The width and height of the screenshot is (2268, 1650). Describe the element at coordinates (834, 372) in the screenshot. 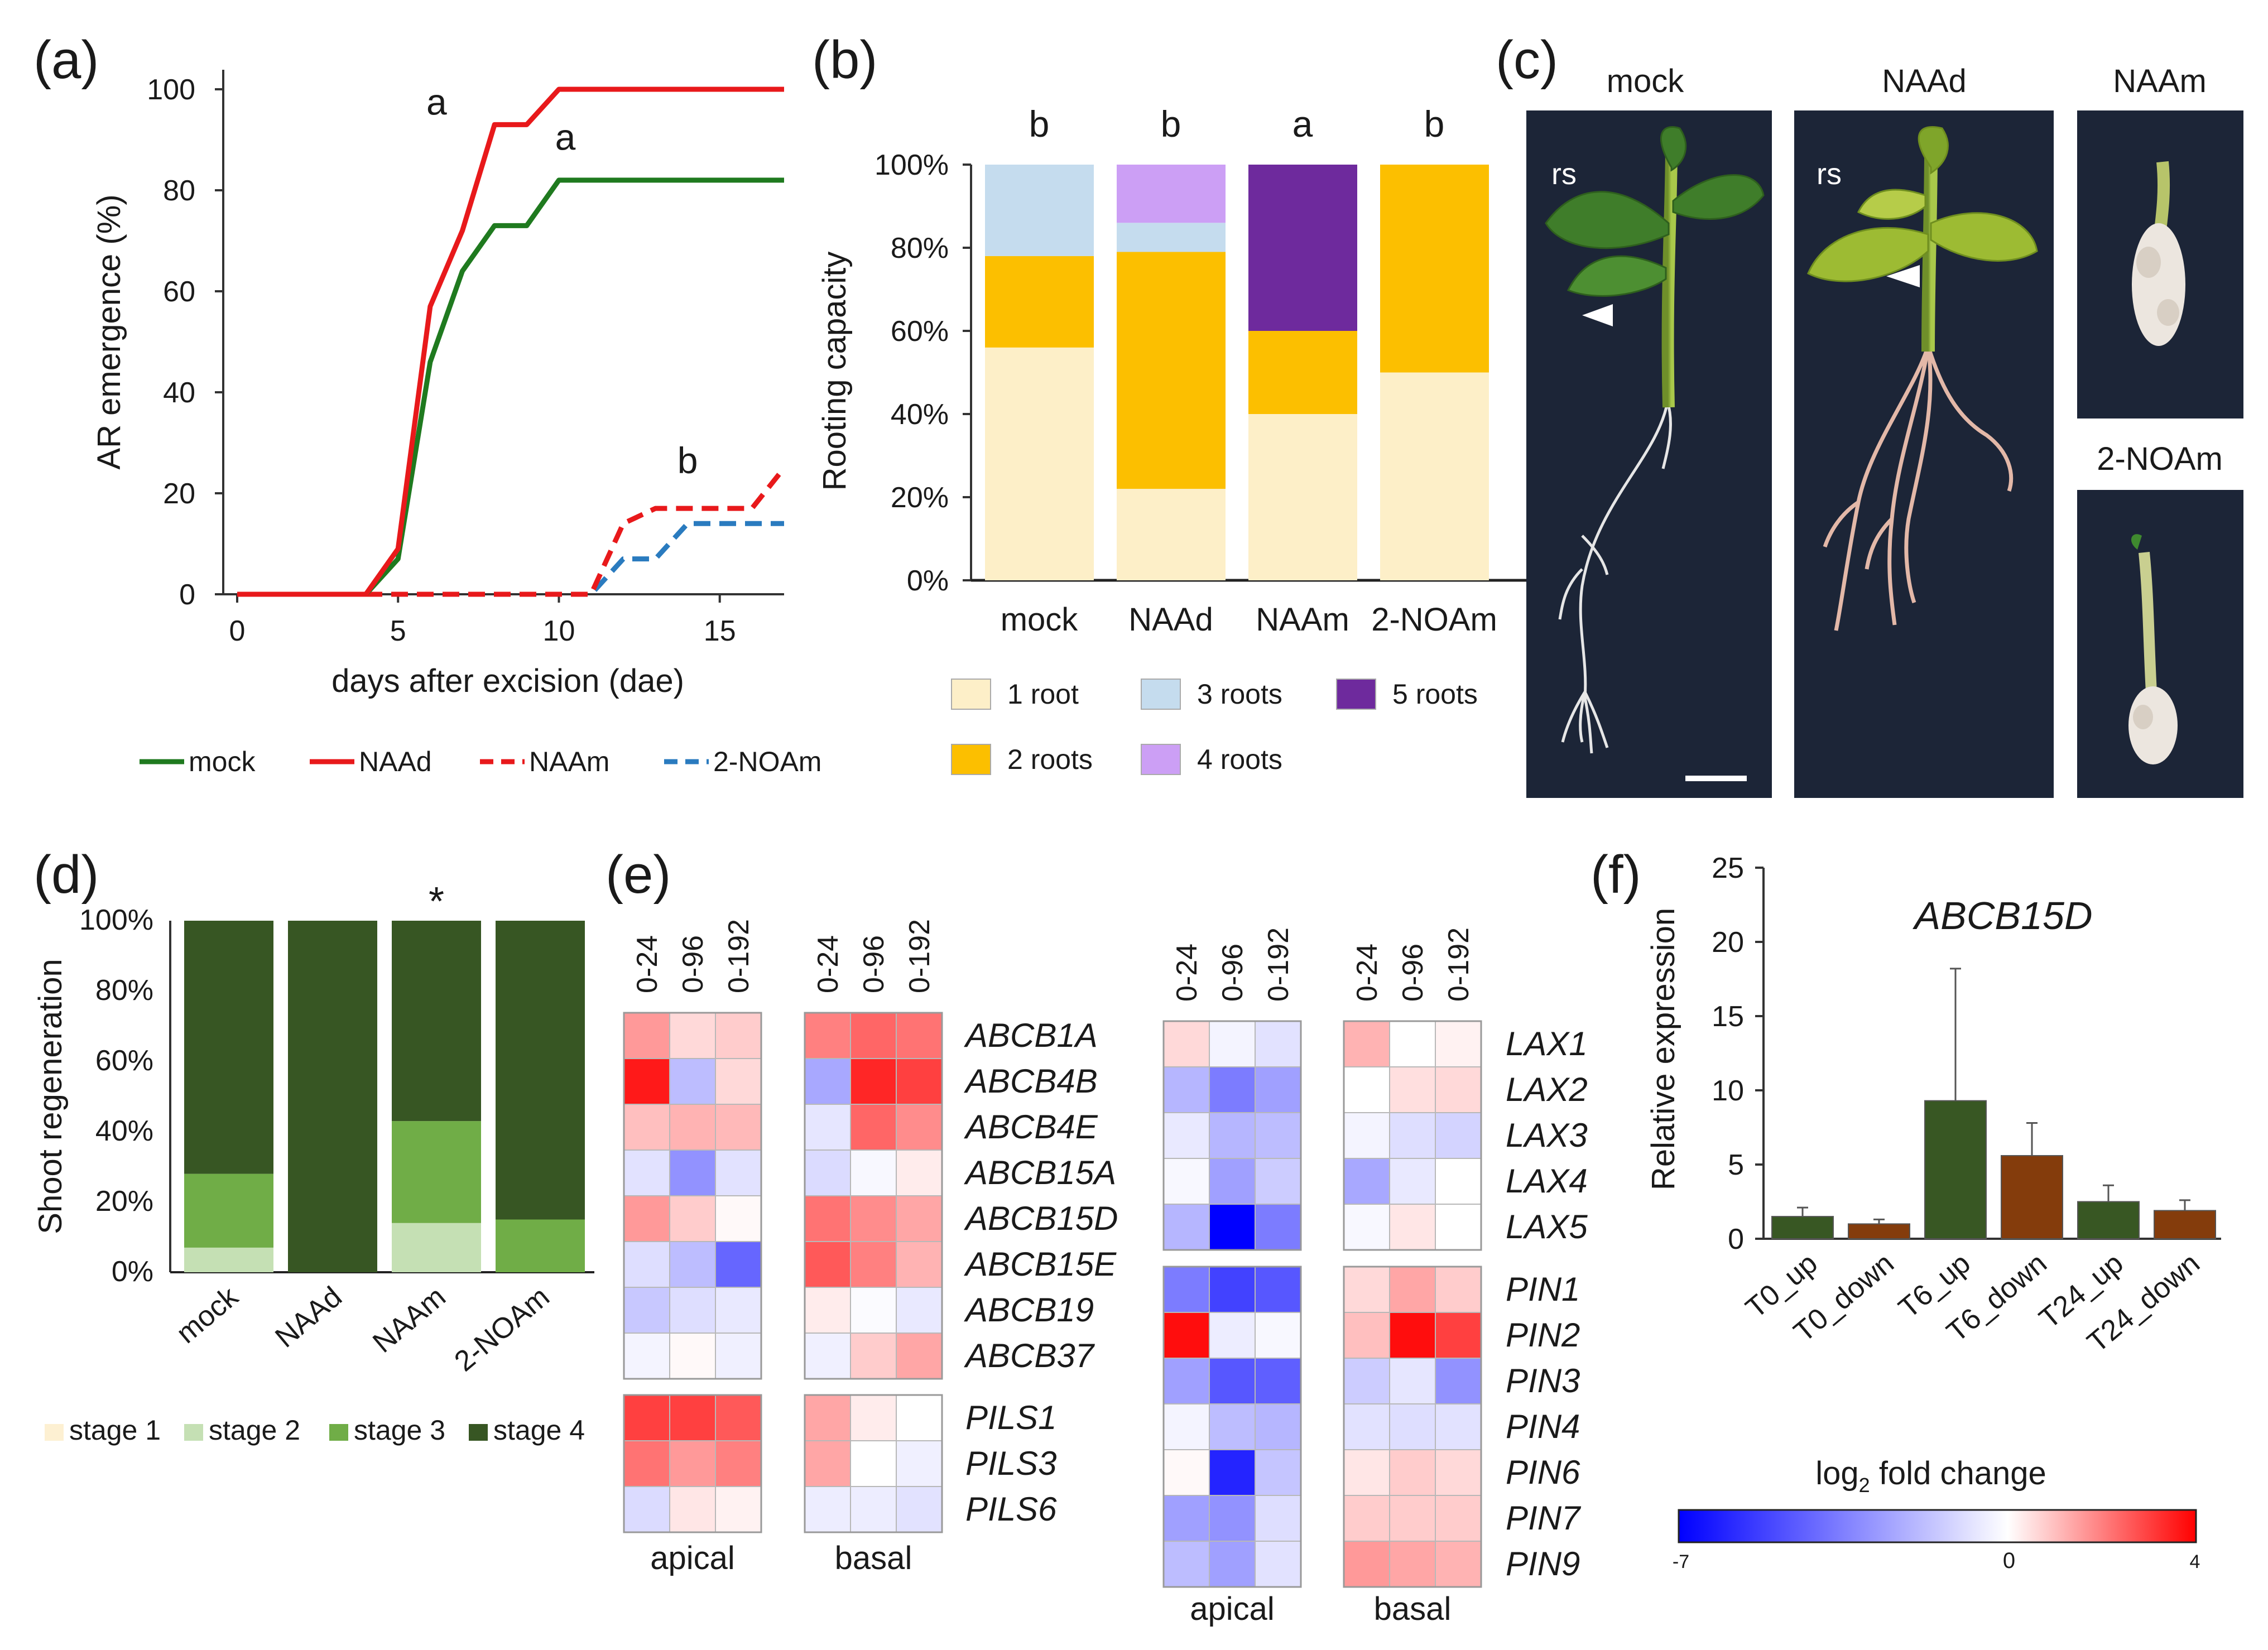

I see `panel-b-y-label: Rooting capacity` at that location.